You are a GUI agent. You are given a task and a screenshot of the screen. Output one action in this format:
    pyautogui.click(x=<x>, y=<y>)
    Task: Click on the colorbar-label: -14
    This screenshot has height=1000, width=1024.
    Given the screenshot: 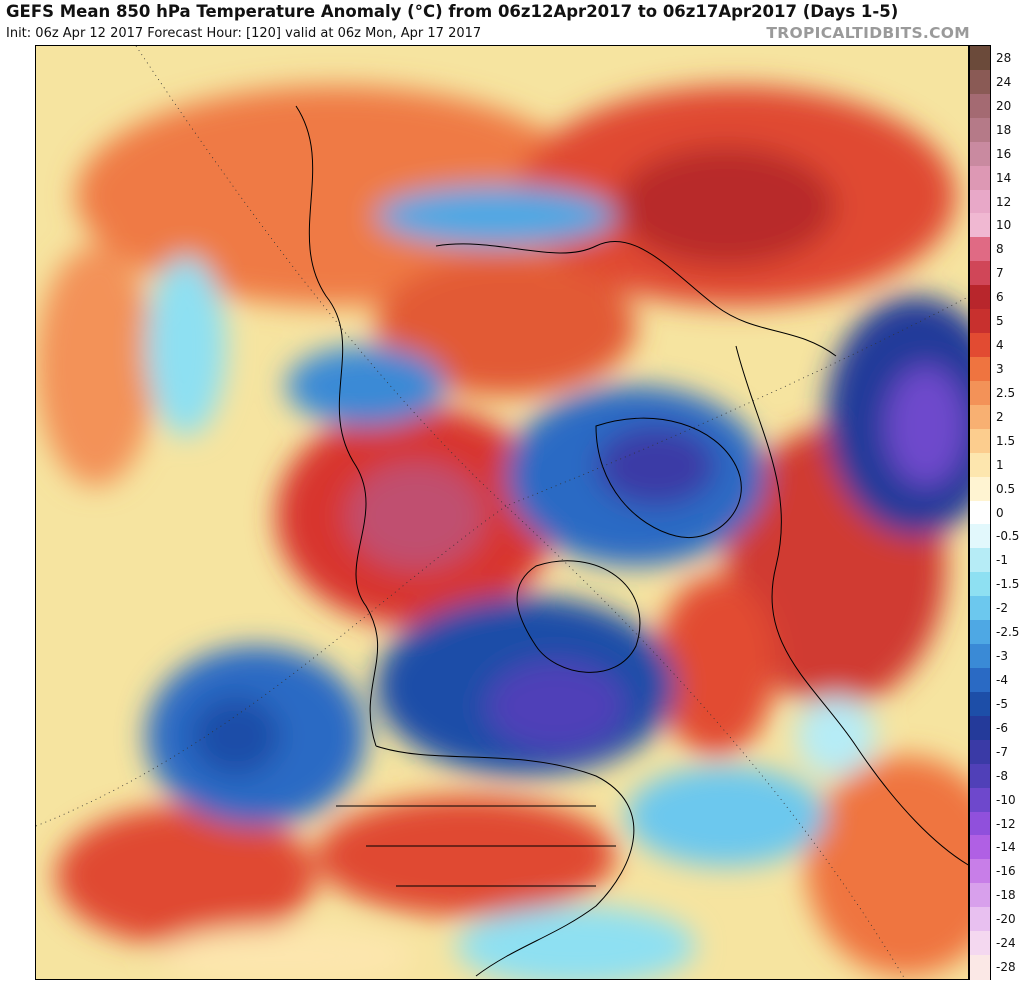 What is the action you would take?
    pyautogui.click(x=1006, y=847)
    